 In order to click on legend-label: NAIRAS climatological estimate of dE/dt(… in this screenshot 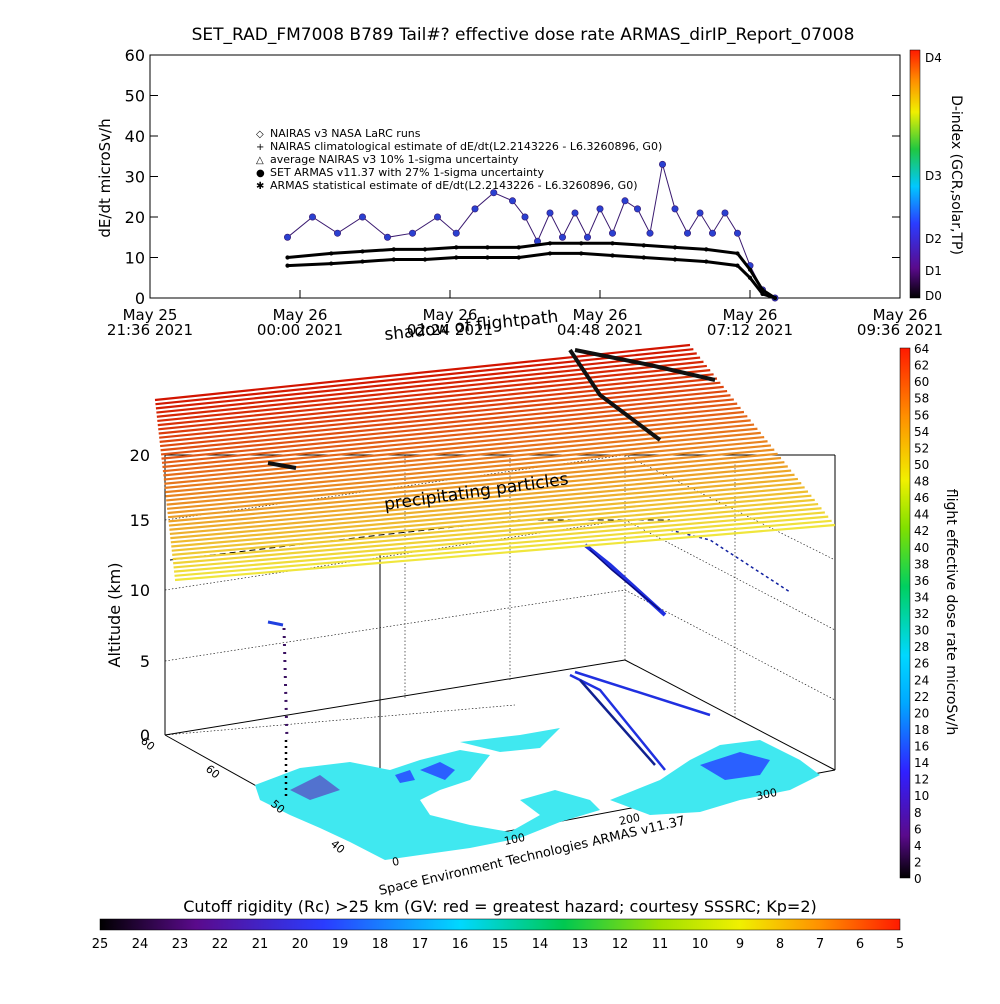, I will do `click(466, 146)`.